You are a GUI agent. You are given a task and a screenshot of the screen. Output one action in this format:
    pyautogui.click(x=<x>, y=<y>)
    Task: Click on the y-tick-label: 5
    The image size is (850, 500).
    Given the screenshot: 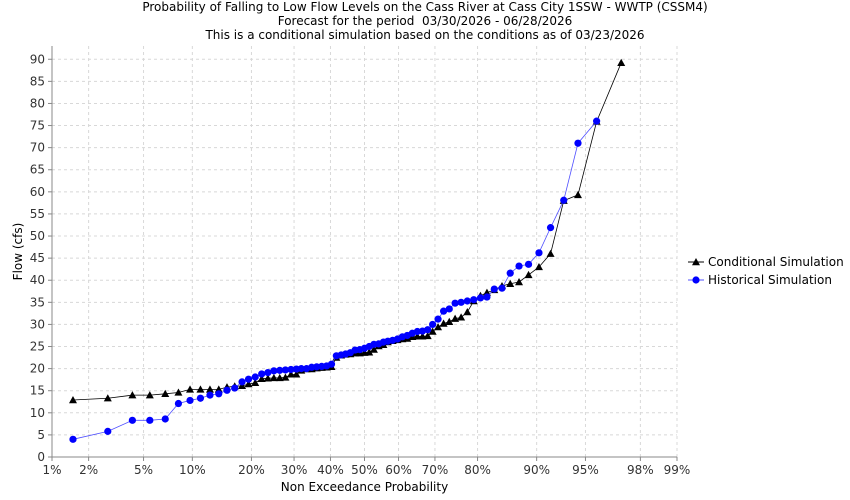 What is the action you would take?
    pyautogui.click(x=41, y=435)
    